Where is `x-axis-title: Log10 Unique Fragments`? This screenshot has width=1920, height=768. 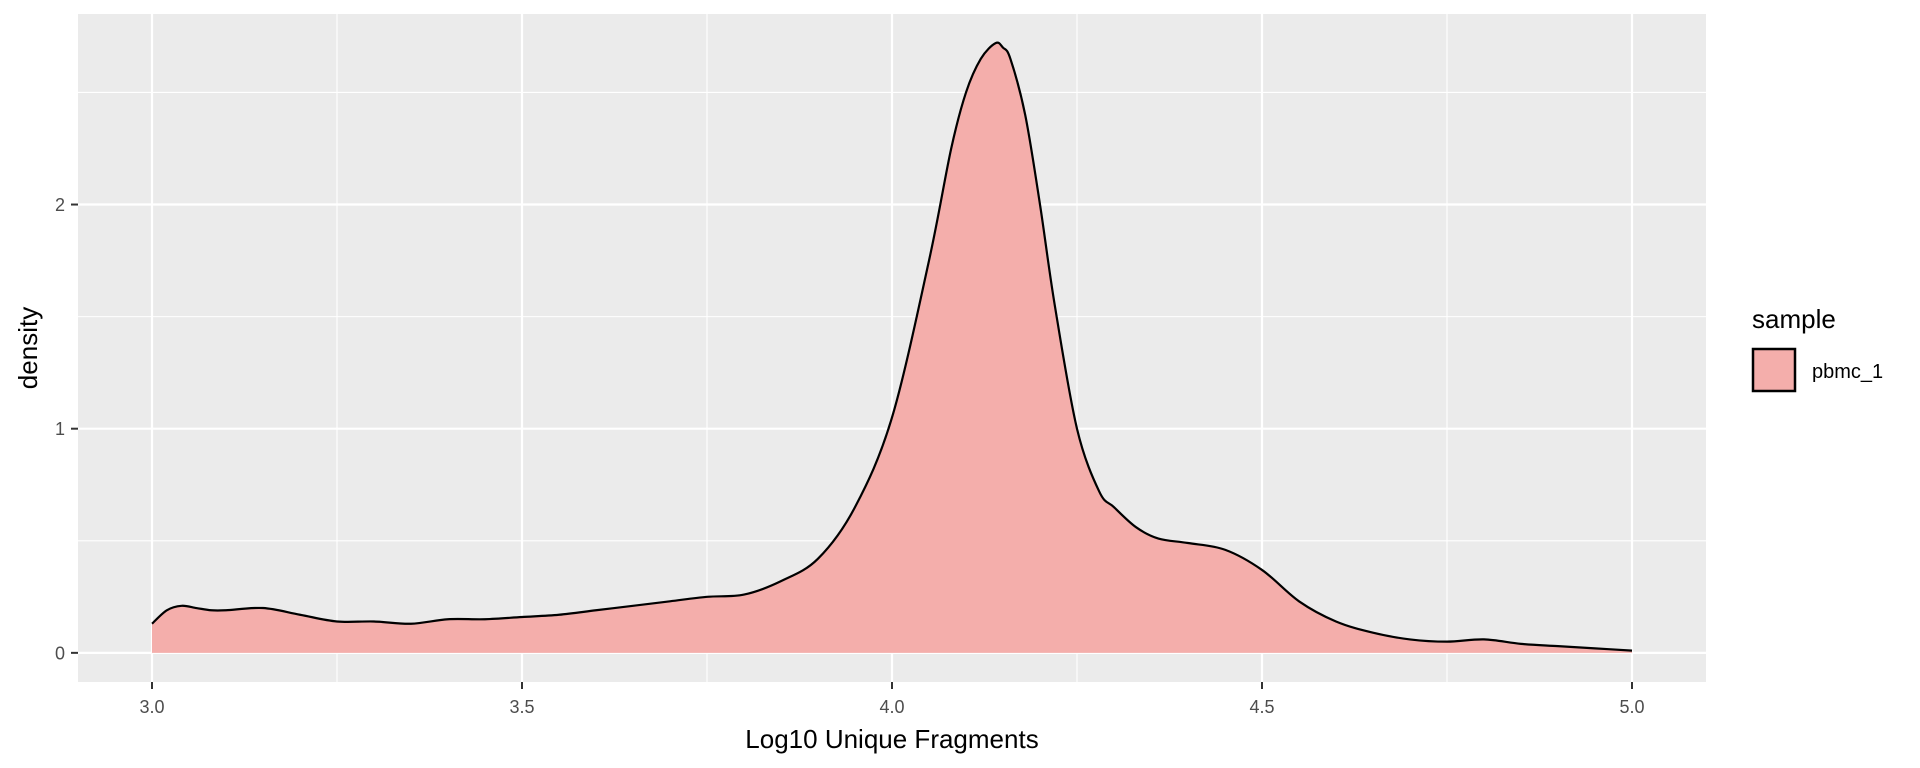 x-axis-title: Log10 Unique Fragments is located at coordinates (891, 739).